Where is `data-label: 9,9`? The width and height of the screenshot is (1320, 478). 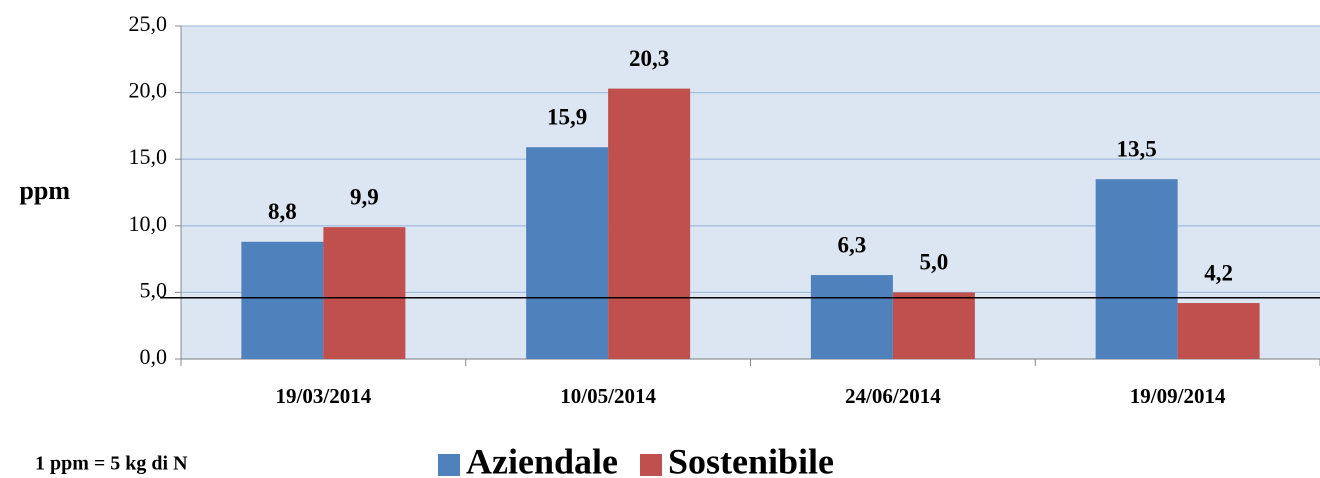
data-label: 9,9 is located at coordinates (364, 196).